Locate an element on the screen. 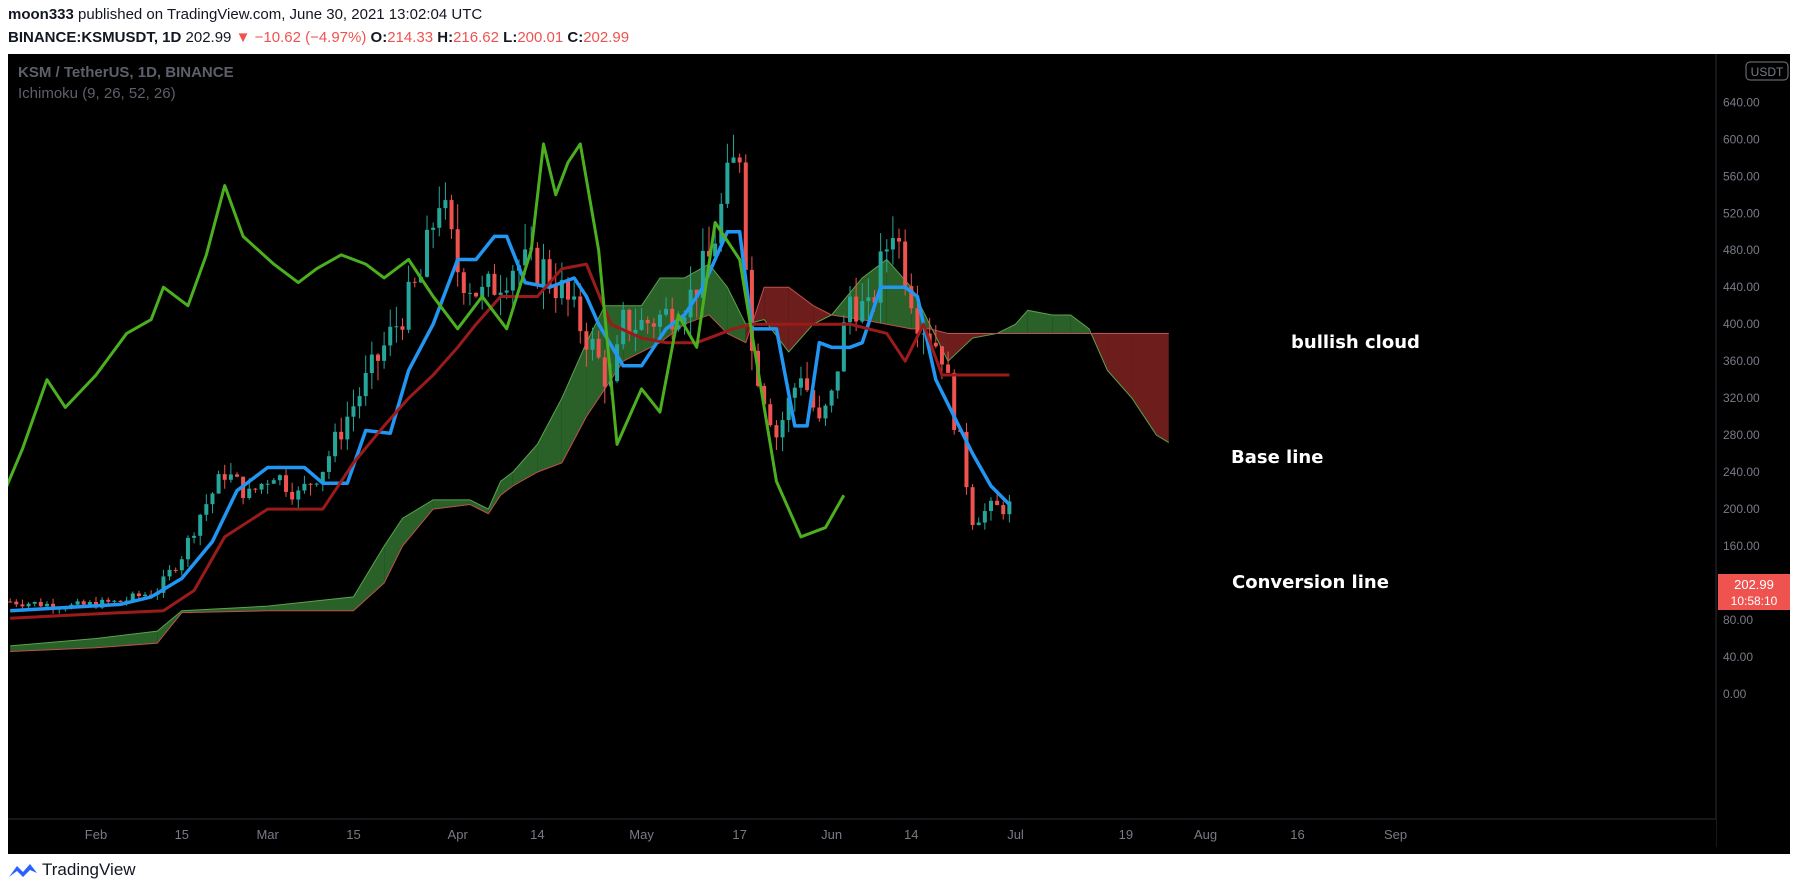  time-tick-label: Jul is located at coordinates (1015, 834).